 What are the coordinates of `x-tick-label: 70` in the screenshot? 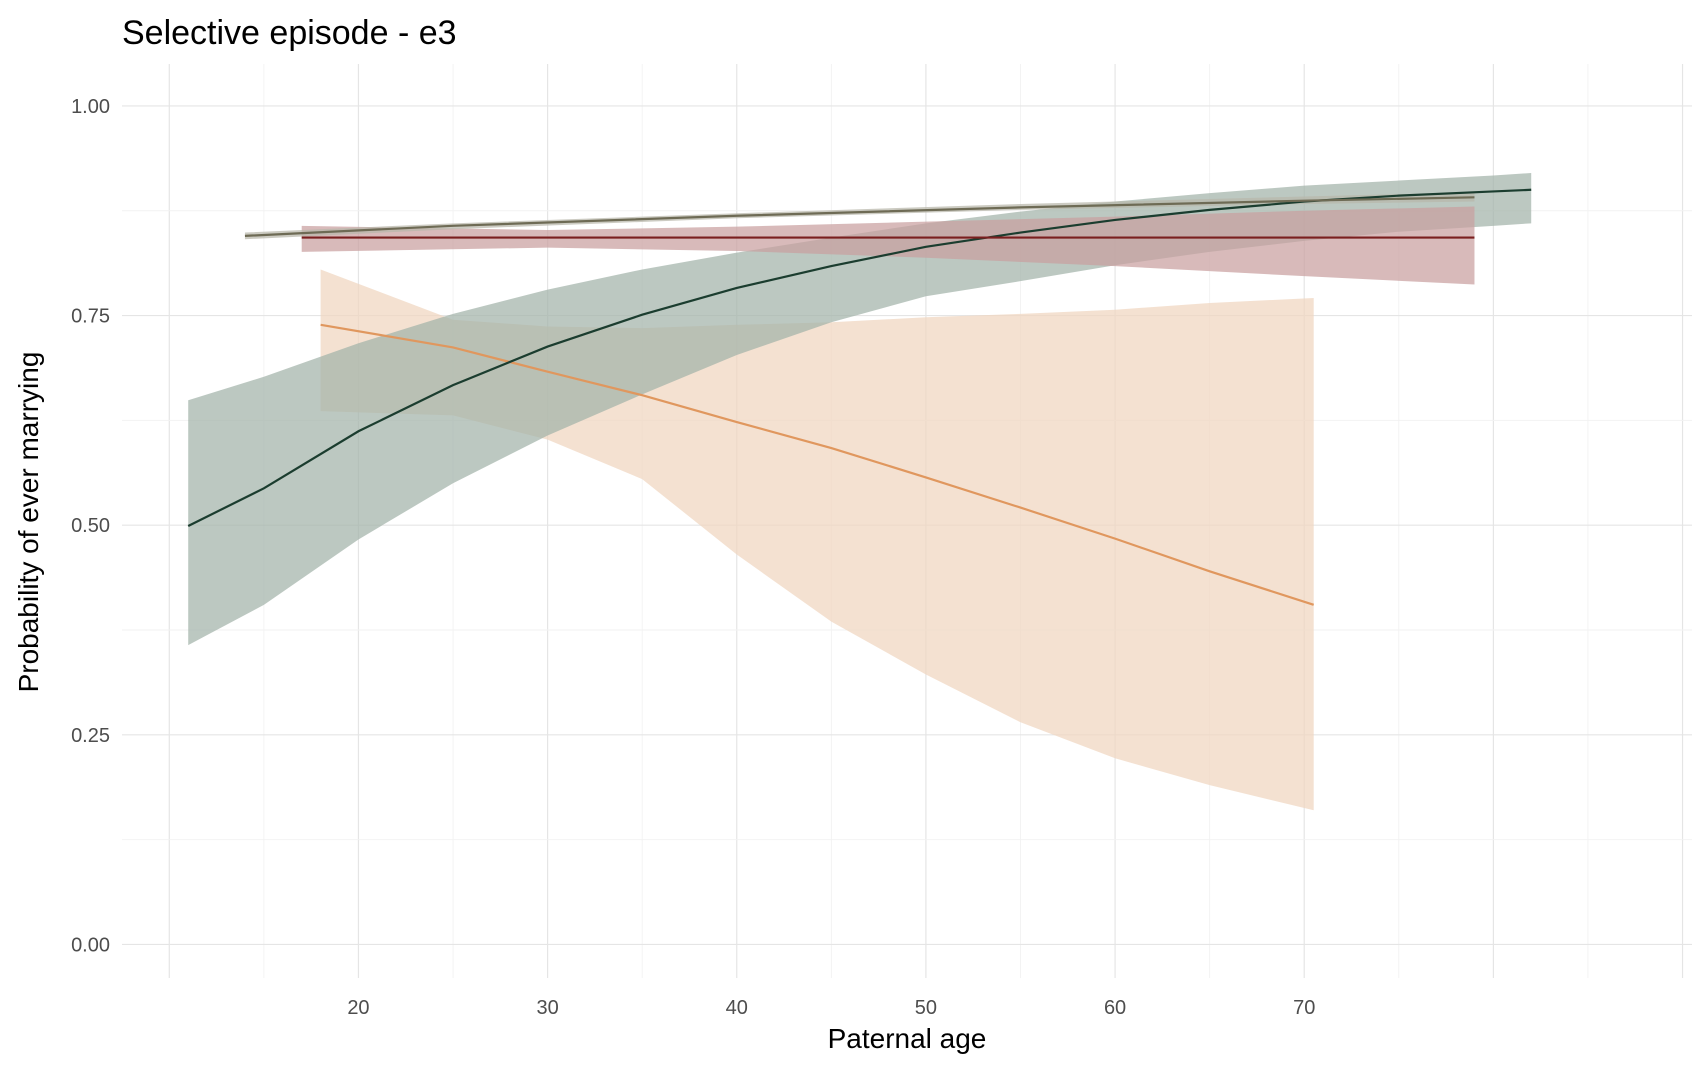 It's located at (1304, 1008).